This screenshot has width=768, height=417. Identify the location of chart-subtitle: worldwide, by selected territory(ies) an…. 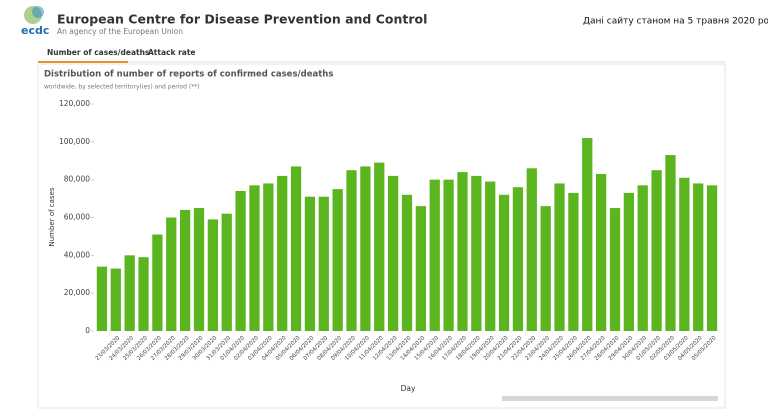
(121, 87).